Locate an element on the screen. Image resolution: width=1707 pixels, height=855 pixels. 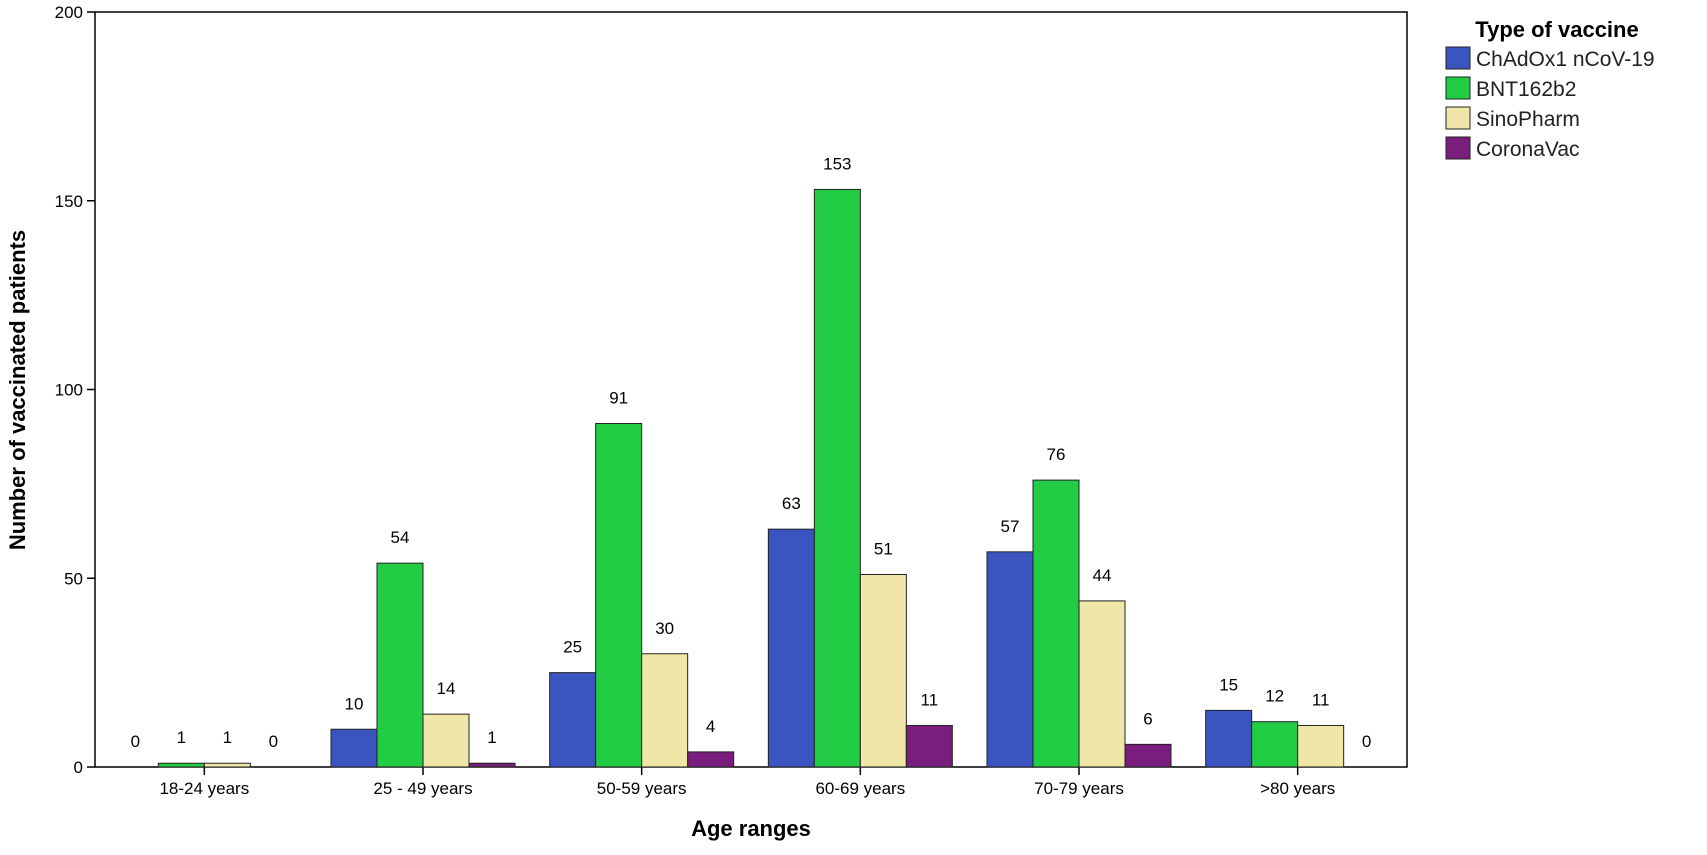
data-label: 51 is located at coordinates (883, 548).